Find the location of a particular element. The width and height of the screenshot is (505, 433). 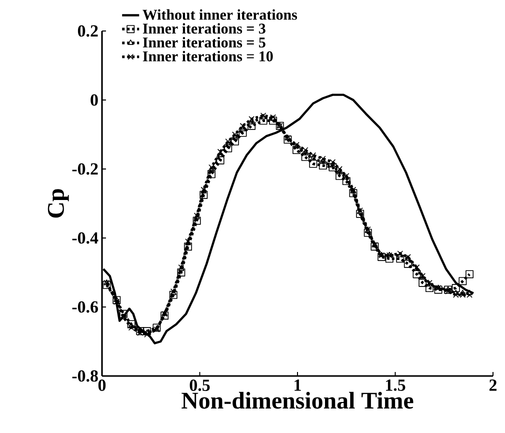

y-tick-label: 0.2 is located at coordinates (88, 31).